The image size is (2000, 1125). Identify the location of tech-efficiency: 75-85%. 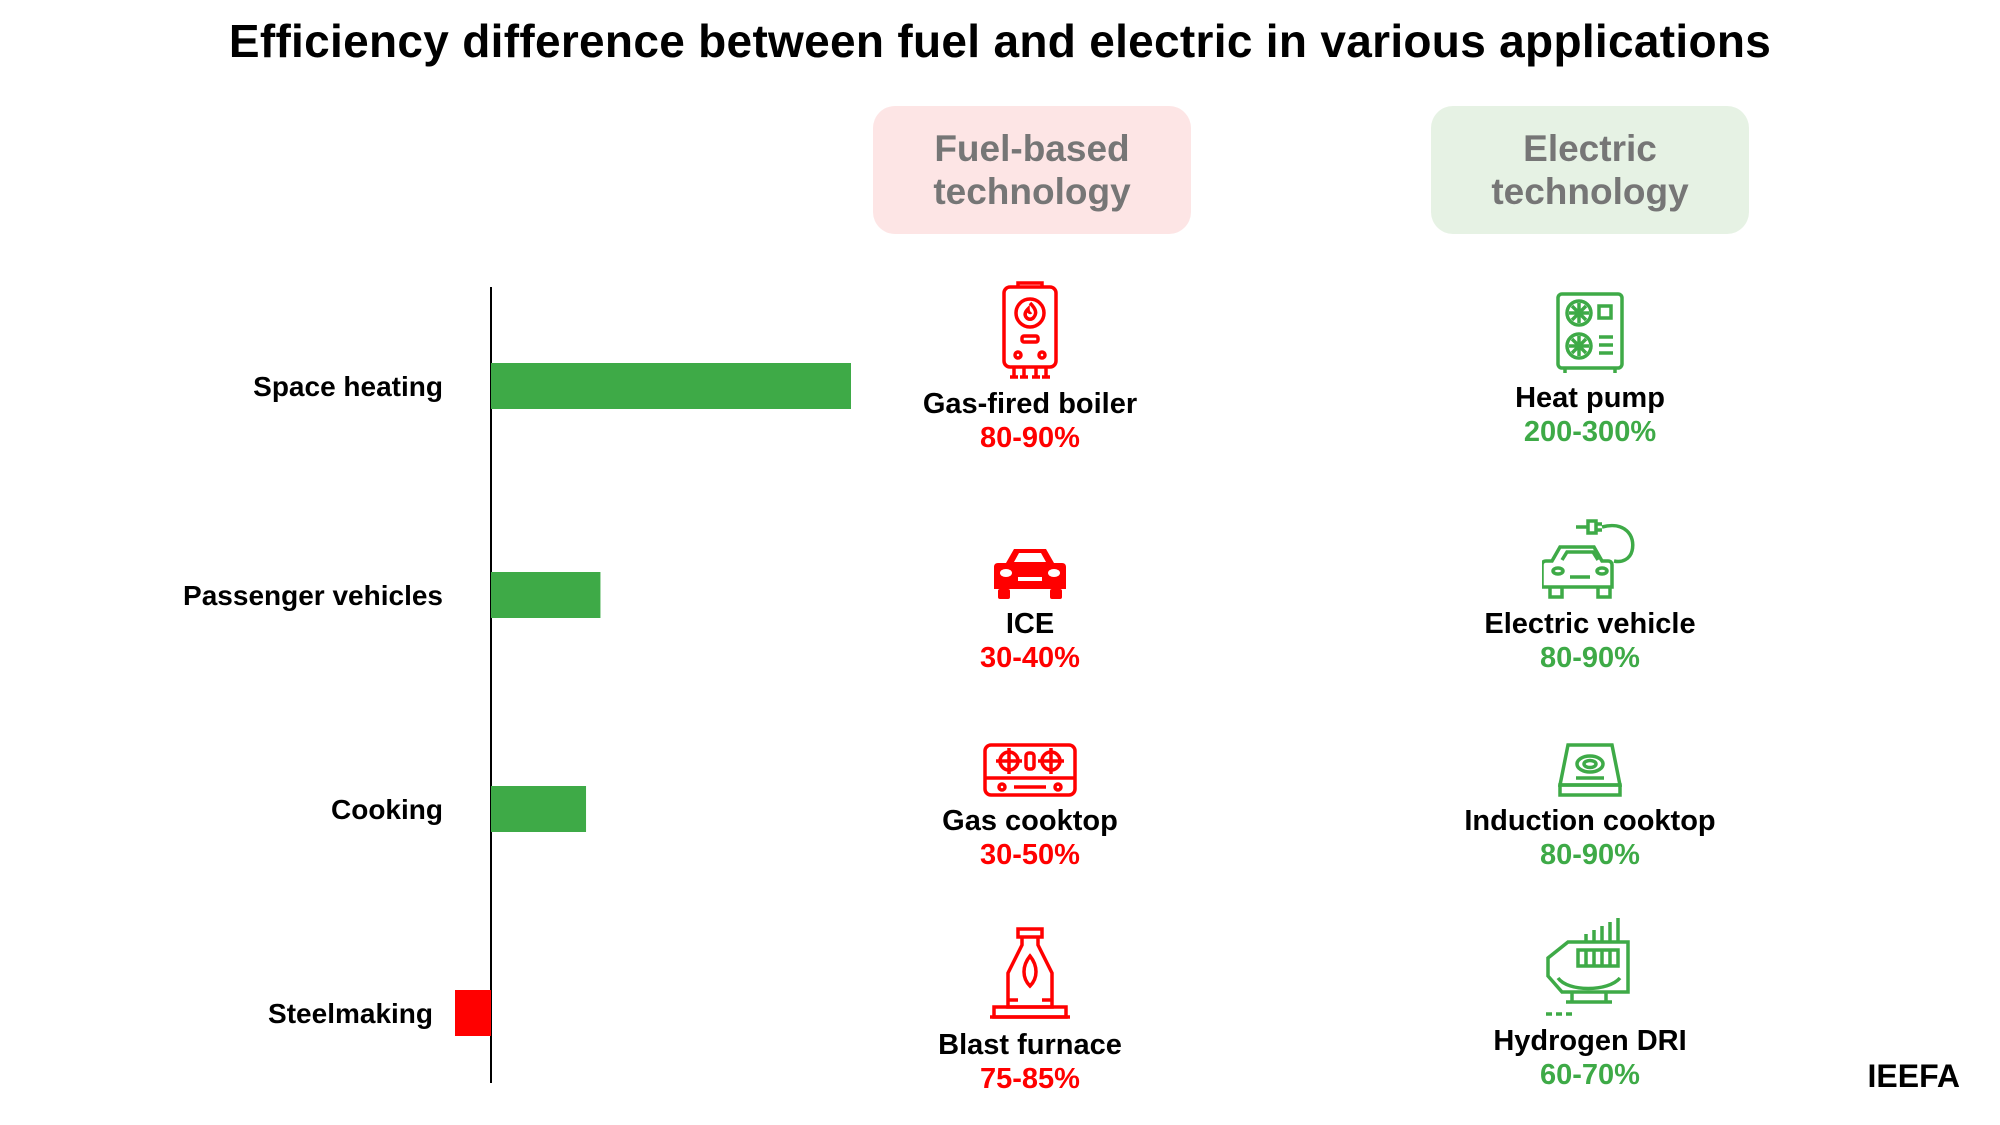
(1030, 1079).